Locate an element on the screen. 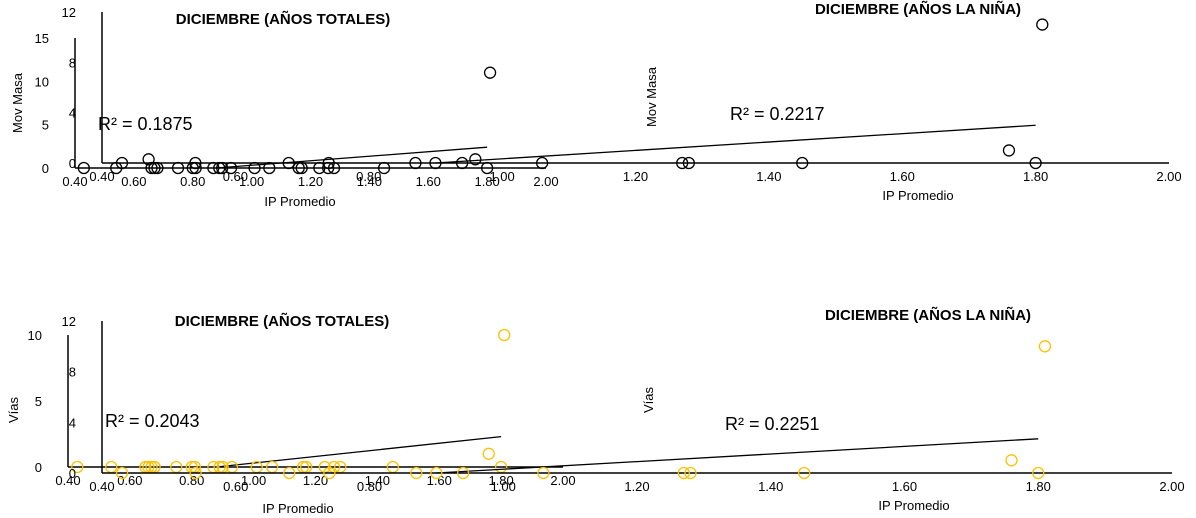 The image size is (1196, 518). r-squared-label: R² = 0.2217 is located at coordinates (777, 114).